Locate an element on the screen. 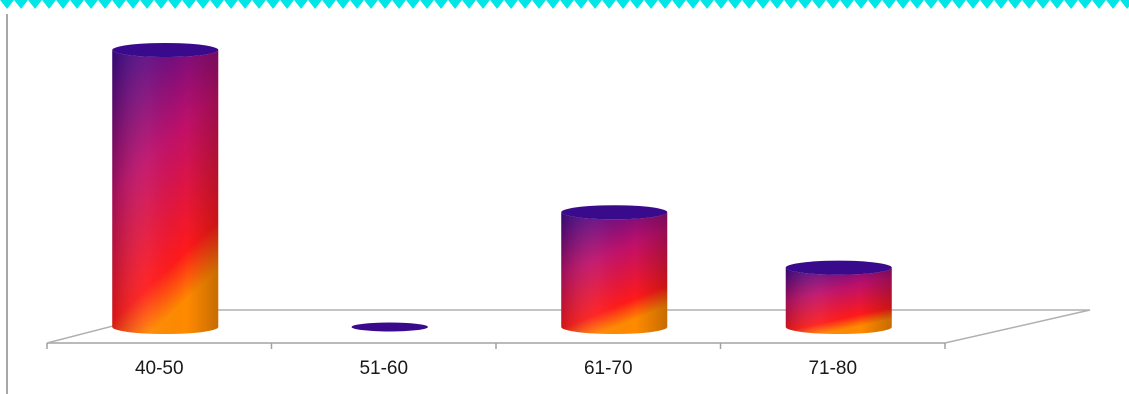 This screenshot has height=394, width=1129. x-axis-ticks is located at coordinates (496, 346).